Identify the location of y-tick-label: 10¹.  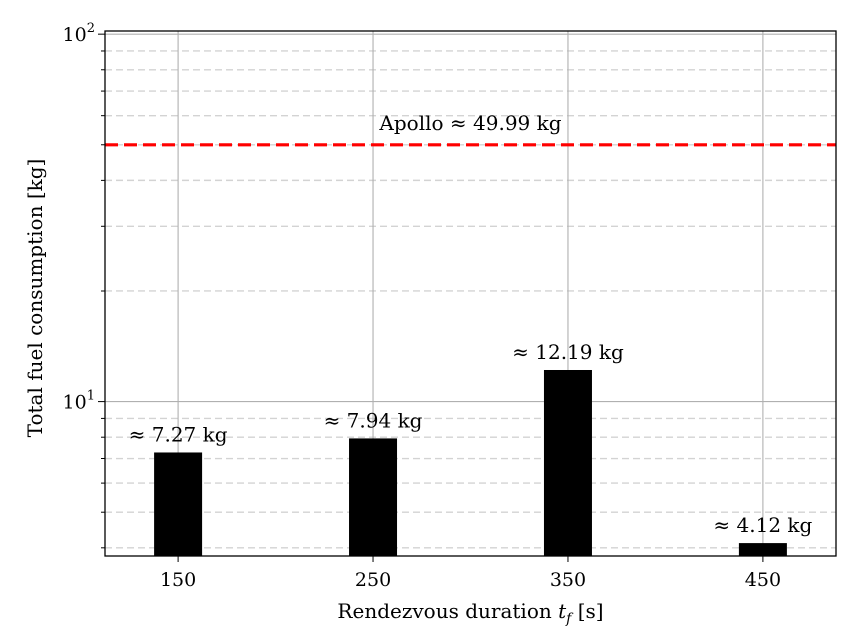
(79, 401).